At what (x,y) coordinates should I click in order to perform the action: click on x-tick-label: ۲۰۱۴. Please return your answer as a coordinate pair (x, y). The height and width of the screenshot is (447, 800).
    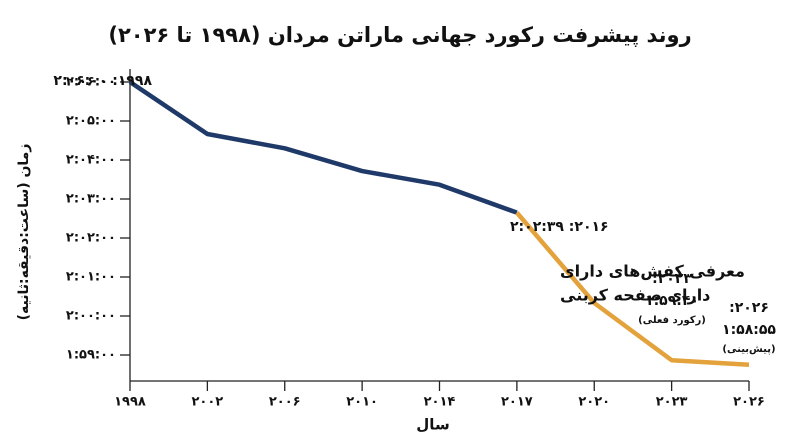
    Looking at the image, I should click on (440, 402).